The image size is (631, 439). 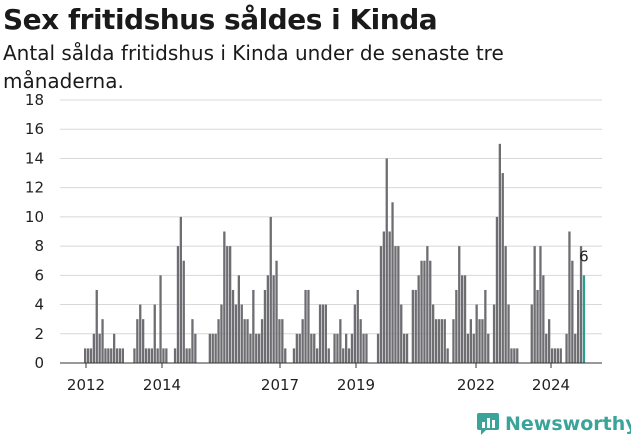 I want to click on y-tick-label: 0, so click(x=39, y=363).